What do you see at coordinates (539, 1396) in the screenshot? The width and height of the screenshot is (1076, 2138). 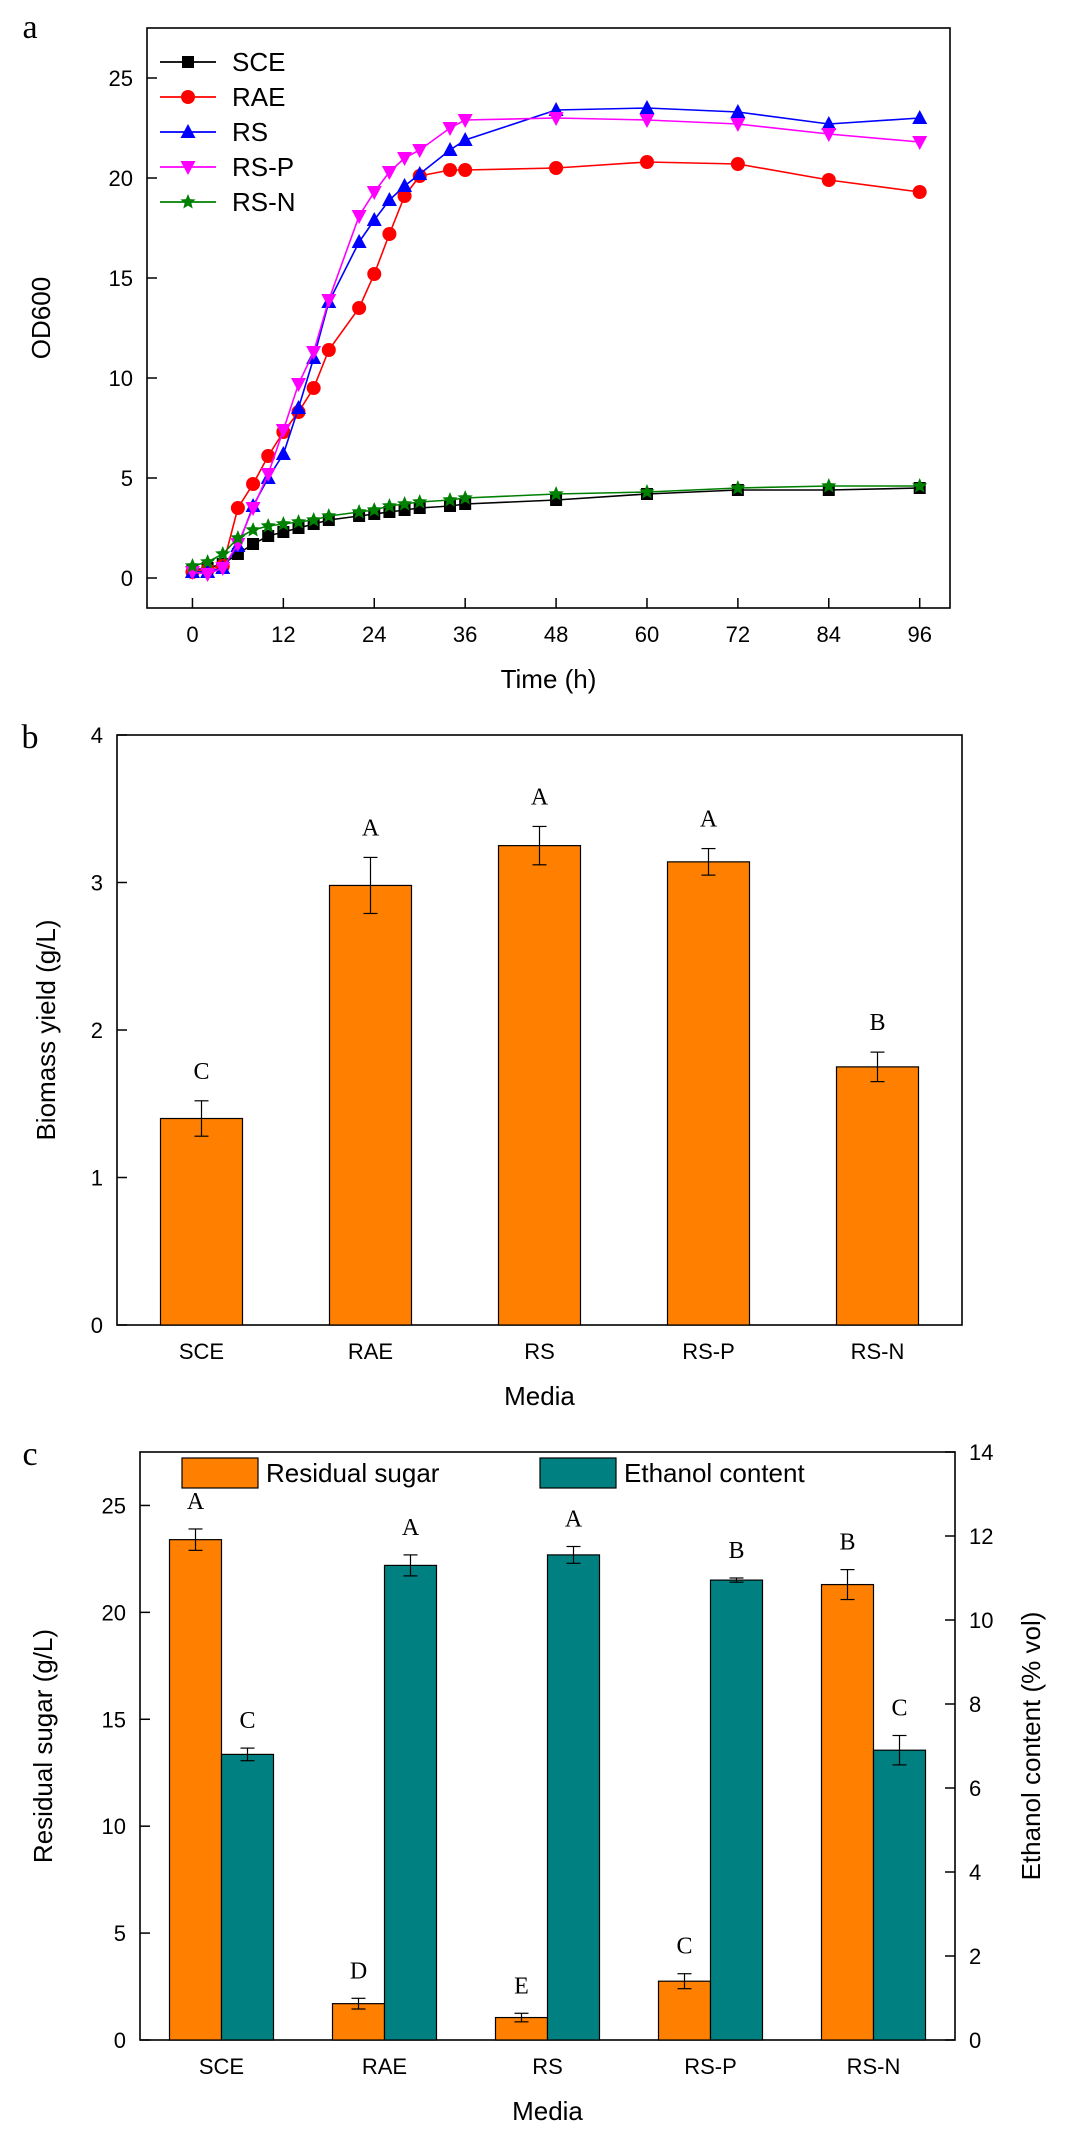 I see `x-axis-label: Media` at bounding box center [539, 1396].